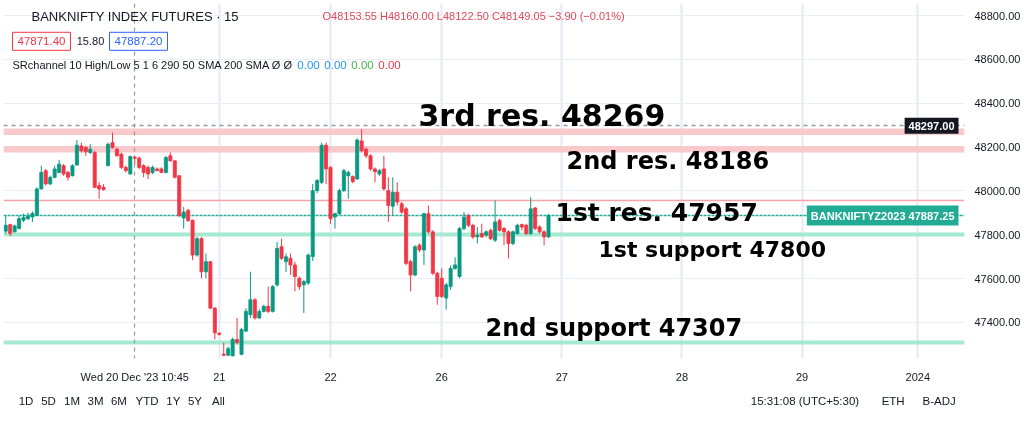 The image size is (1024, 423). What do you see at coordinates (997, 234) in the screenshot?
I see `y-tick-label: 47800.00` at bounding box center [997, 234].